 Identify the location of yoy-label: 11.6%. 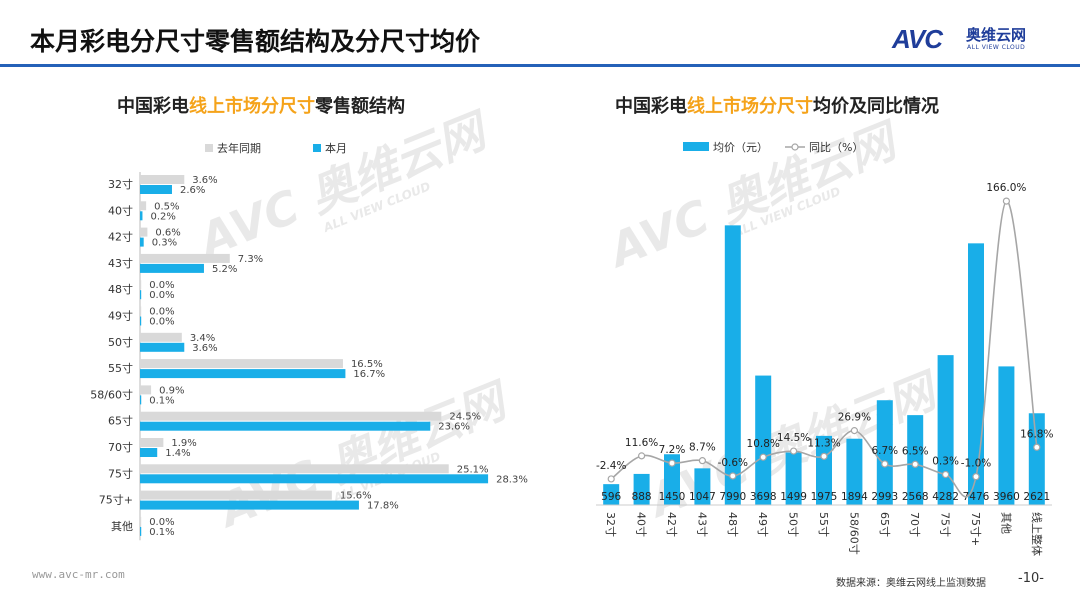
(641, 443).